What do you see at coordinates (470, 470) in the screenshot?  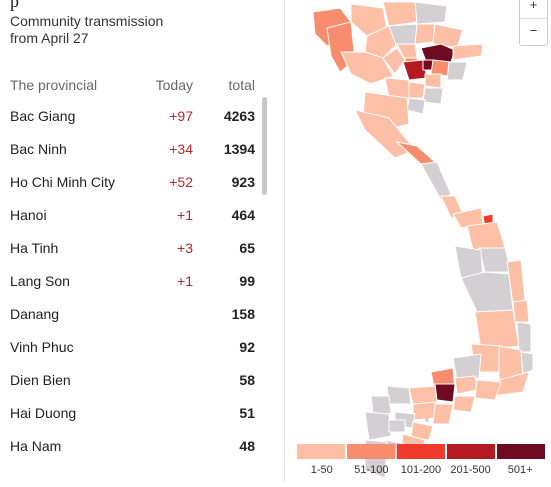 I see `legend-label: 201-500` at bounding box center [470, 470].